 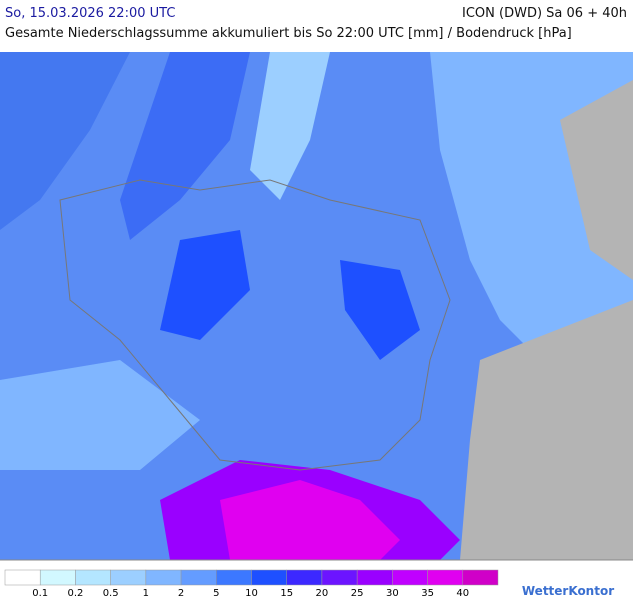 I want to click on legend-label: 15, so click(x=286, y=593).